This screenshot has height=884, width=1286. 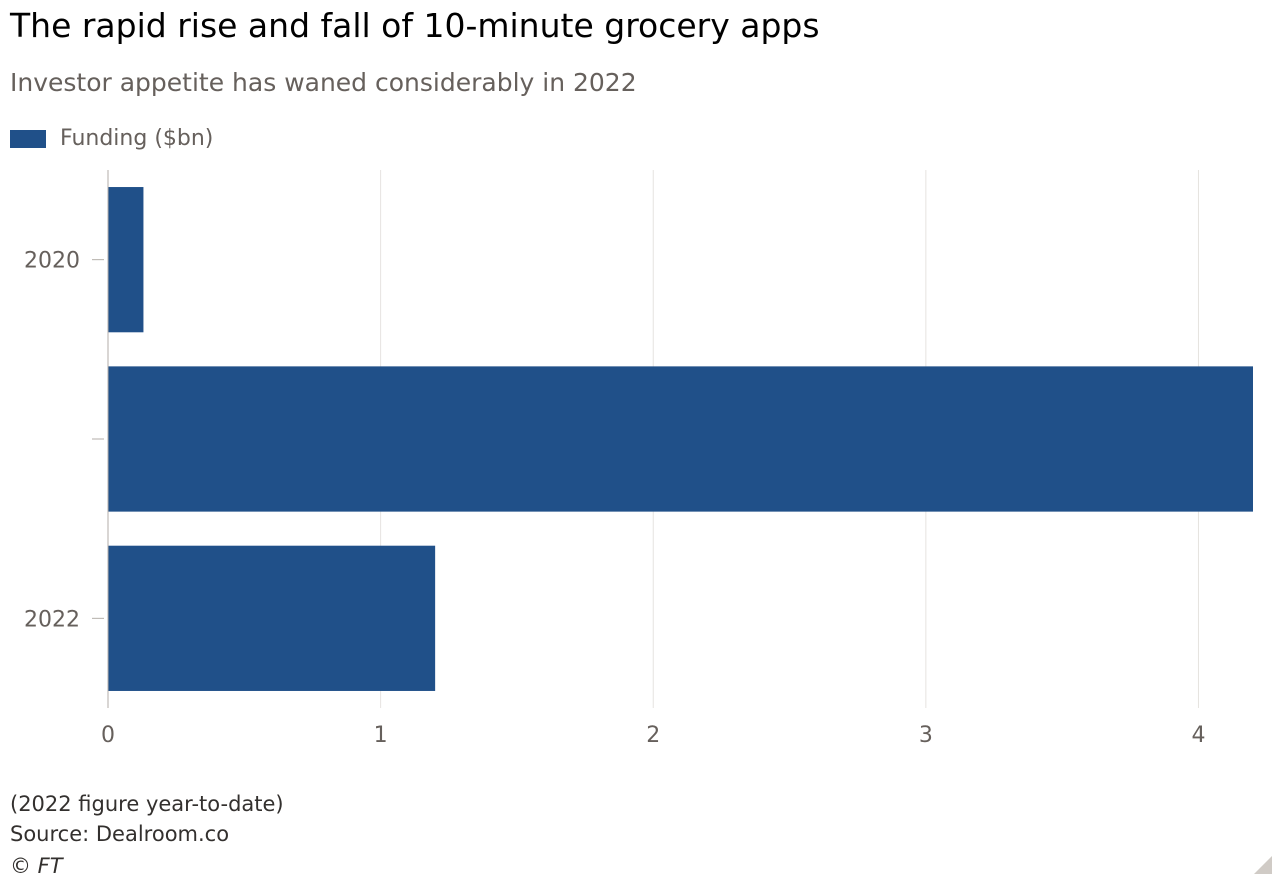 I want to click on x-axis: 0 1 2 3 4, so click(x=653, y=735).